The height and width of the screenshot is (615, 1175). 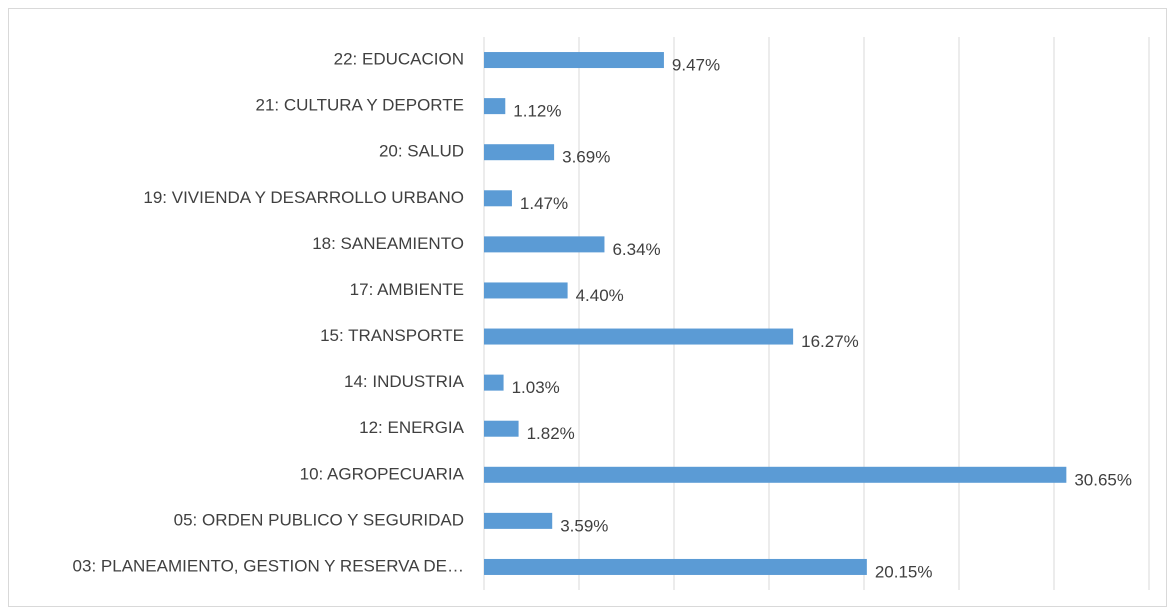 I want to click on y-tick-label: 10: AGROPECUARIA, so click(x=382, y=473).